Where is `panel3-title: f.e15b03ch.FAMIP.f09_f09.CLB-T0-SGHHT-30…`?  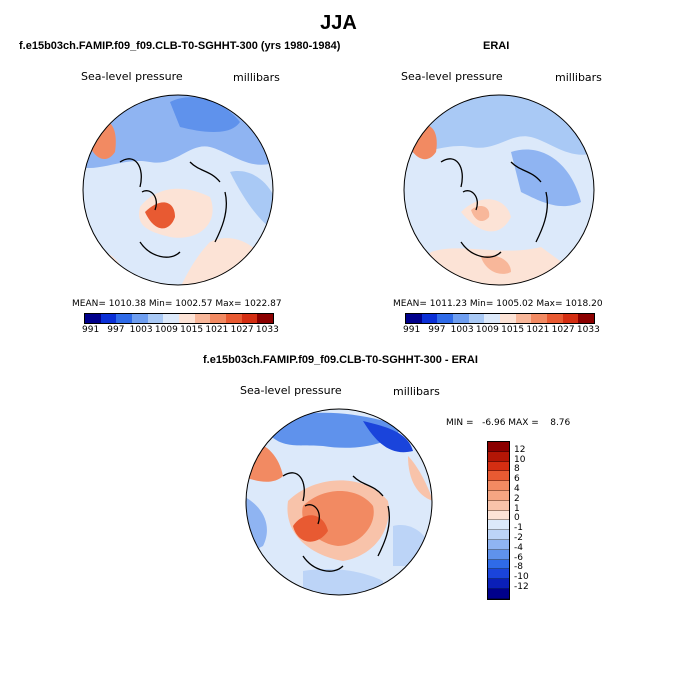
panel3-title: f.e15b03ch.FAMIP.f09_f09.CLB-T0-SGHHT-30… is located at coordinates (340, 360).